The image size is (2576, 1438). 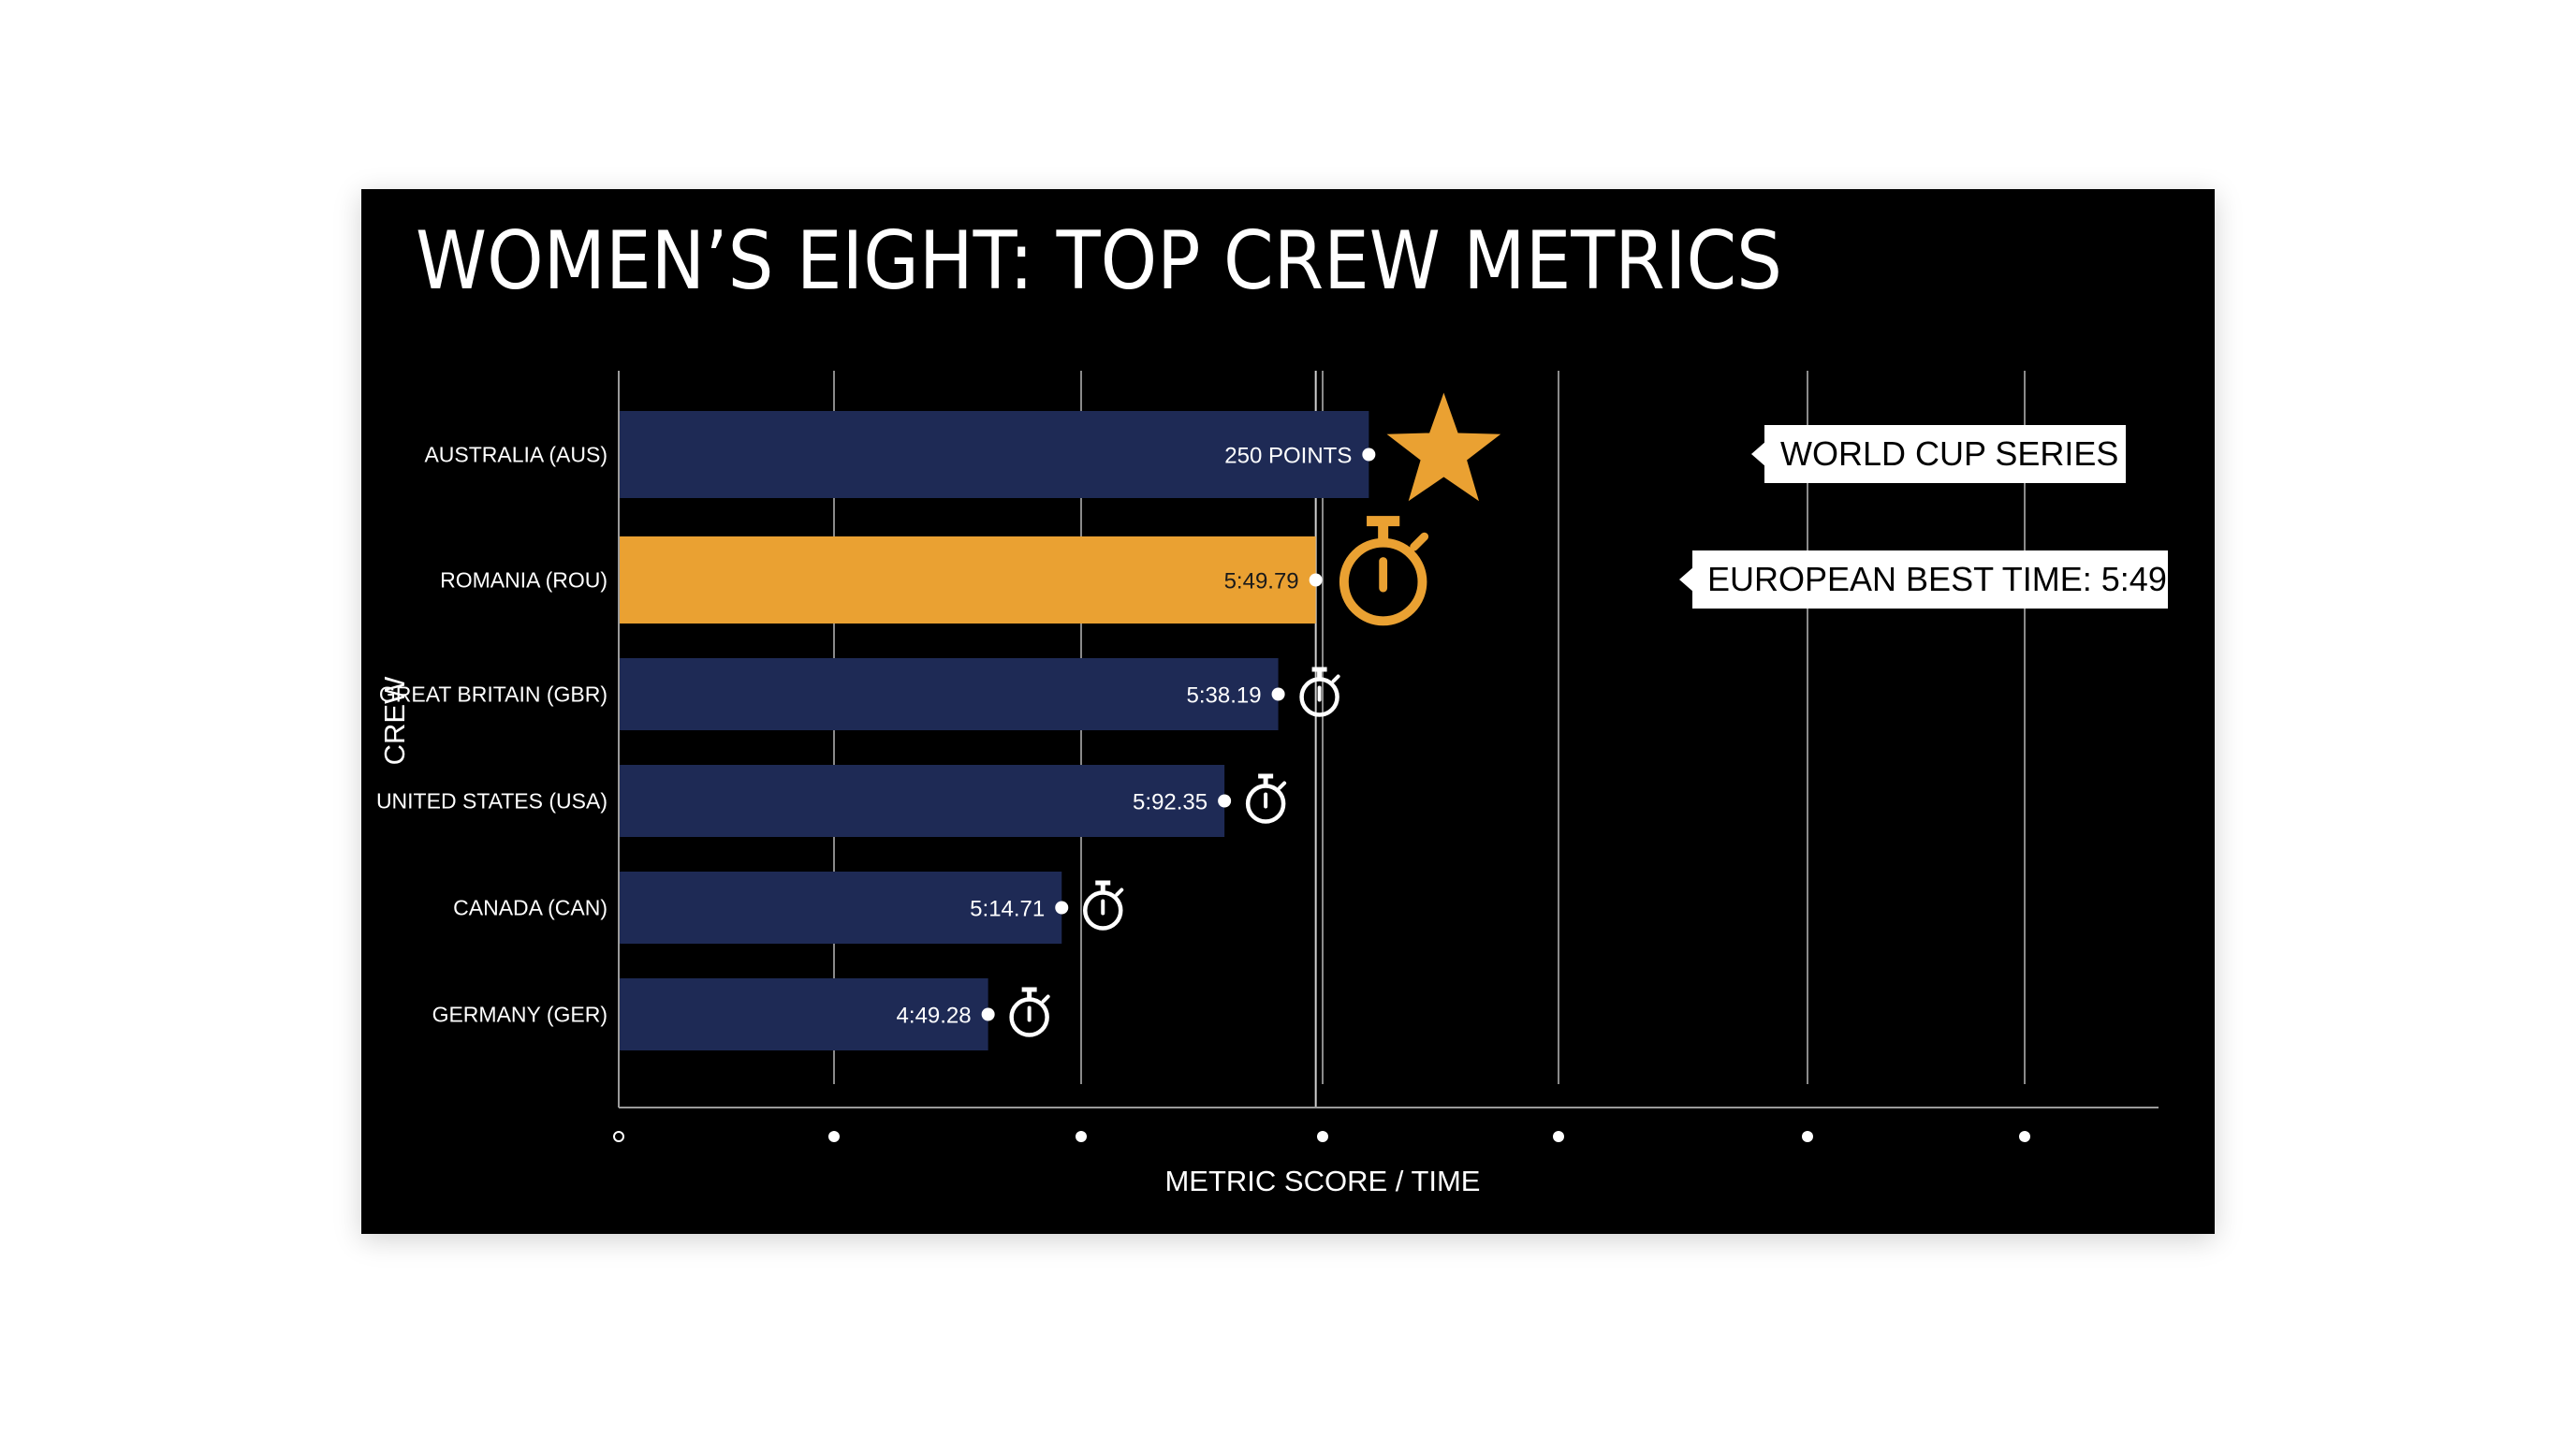 What do you see at coordinates (1224, 696) in the screenshot?
I see `value-label-2: 5:38.19` at bounding box center [1224, 696].